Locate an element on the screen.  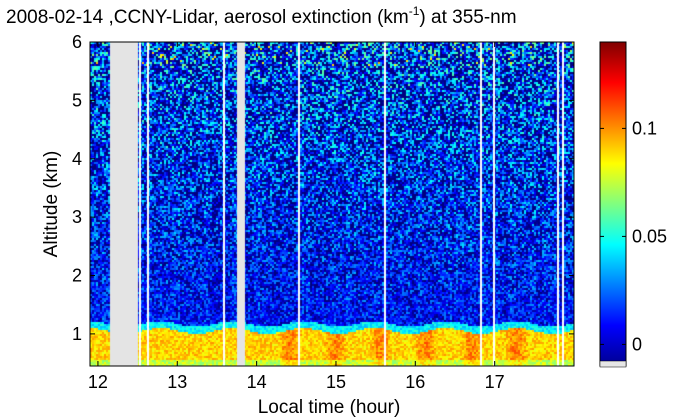
x-tick-label: 17 is located at coordinates (495, 382).